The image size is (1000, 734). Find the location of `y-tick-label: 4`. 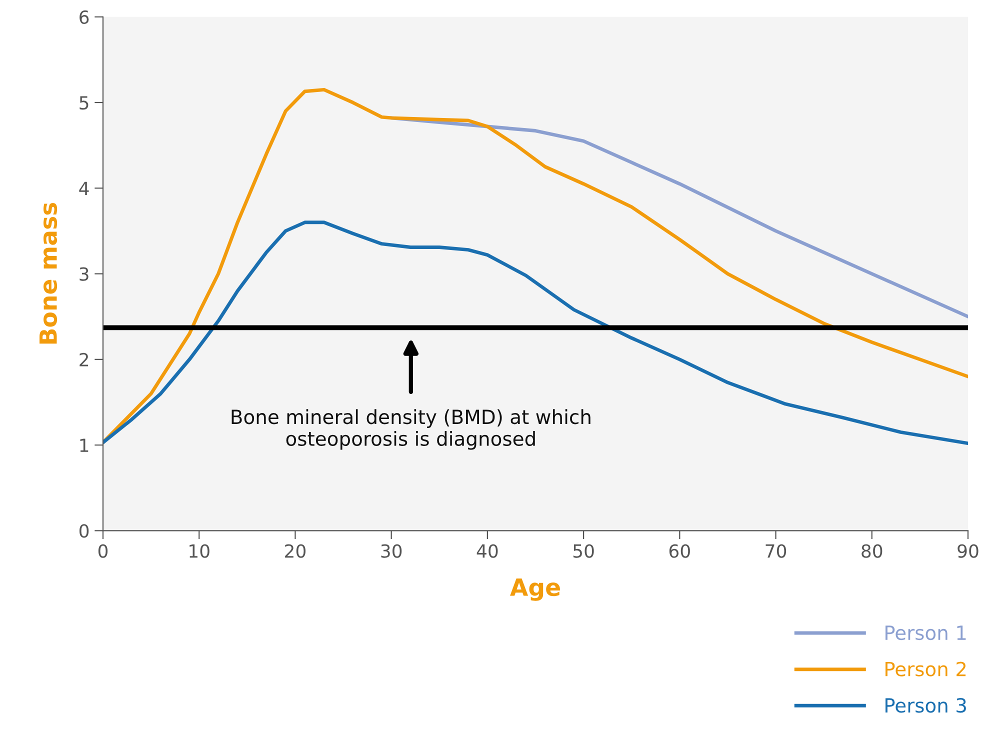

y-tick-label: 4 is located at coordinates (84, 189).